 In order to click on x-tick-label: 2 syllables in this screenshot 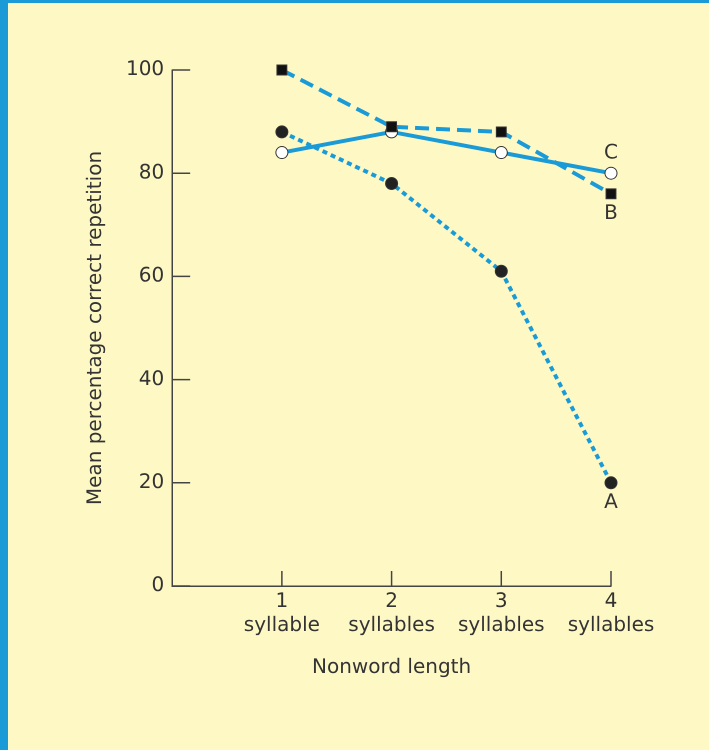, I will do `click(391, 612)`.